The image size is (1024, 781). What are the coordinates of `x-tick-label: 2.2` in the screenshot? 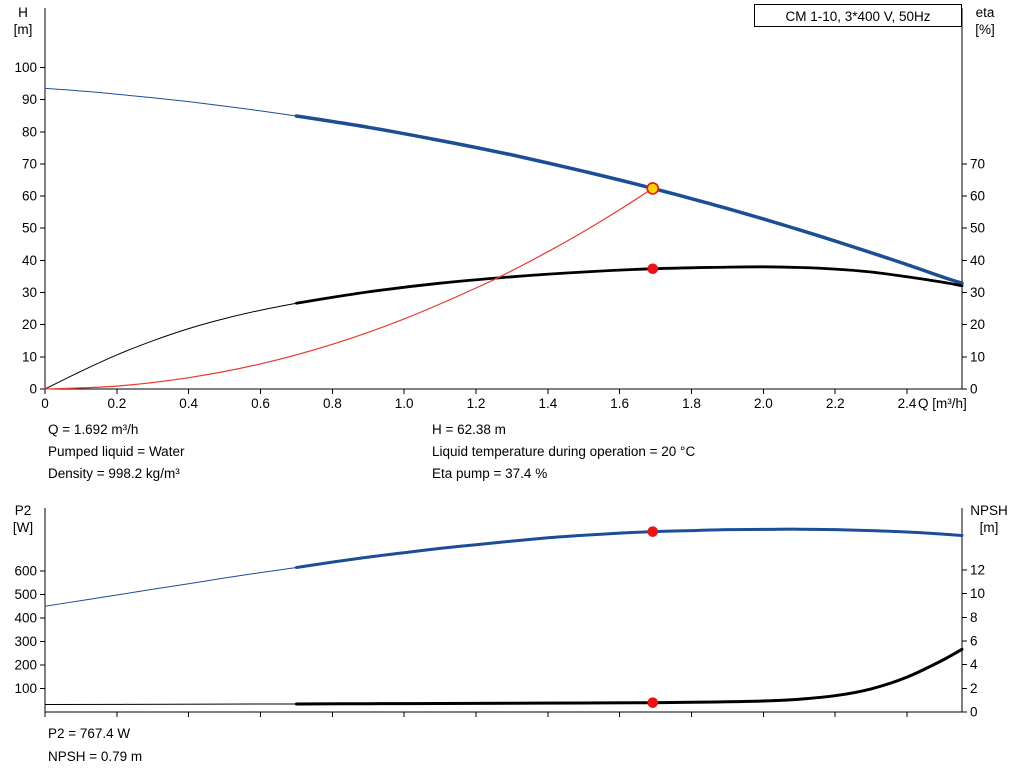 It's located at (835, 403).